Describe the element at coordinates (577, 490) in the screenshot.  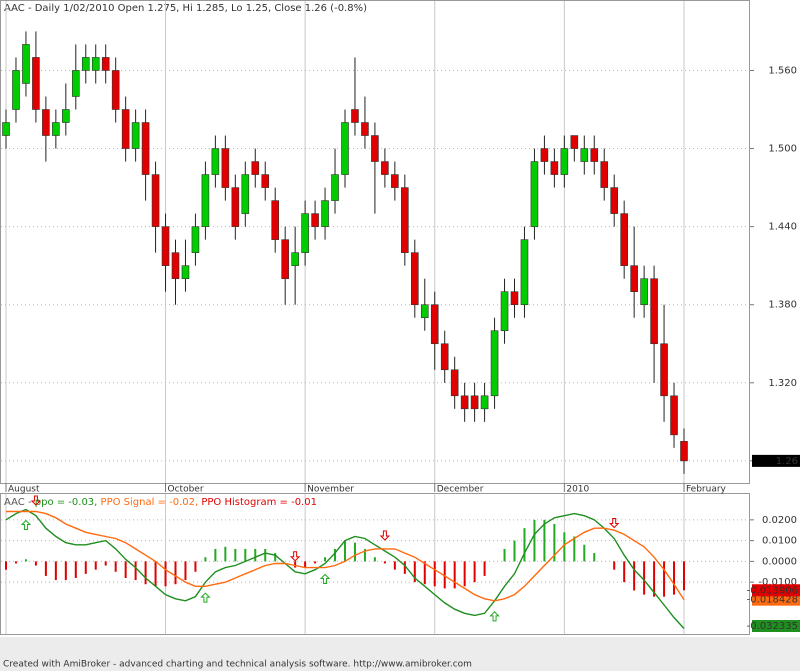
I see `x-tick-label: 2010` at that location.